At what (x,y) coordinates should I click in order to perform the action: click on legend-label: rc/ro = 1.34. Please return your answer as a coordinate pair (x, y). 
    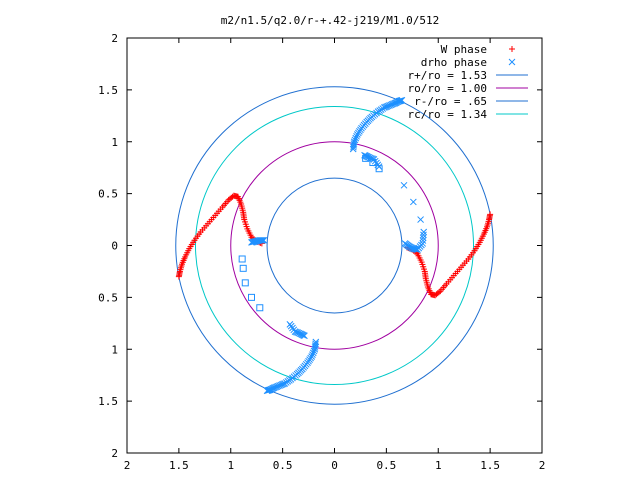
    Looking at the image, I should click on (448, 114).